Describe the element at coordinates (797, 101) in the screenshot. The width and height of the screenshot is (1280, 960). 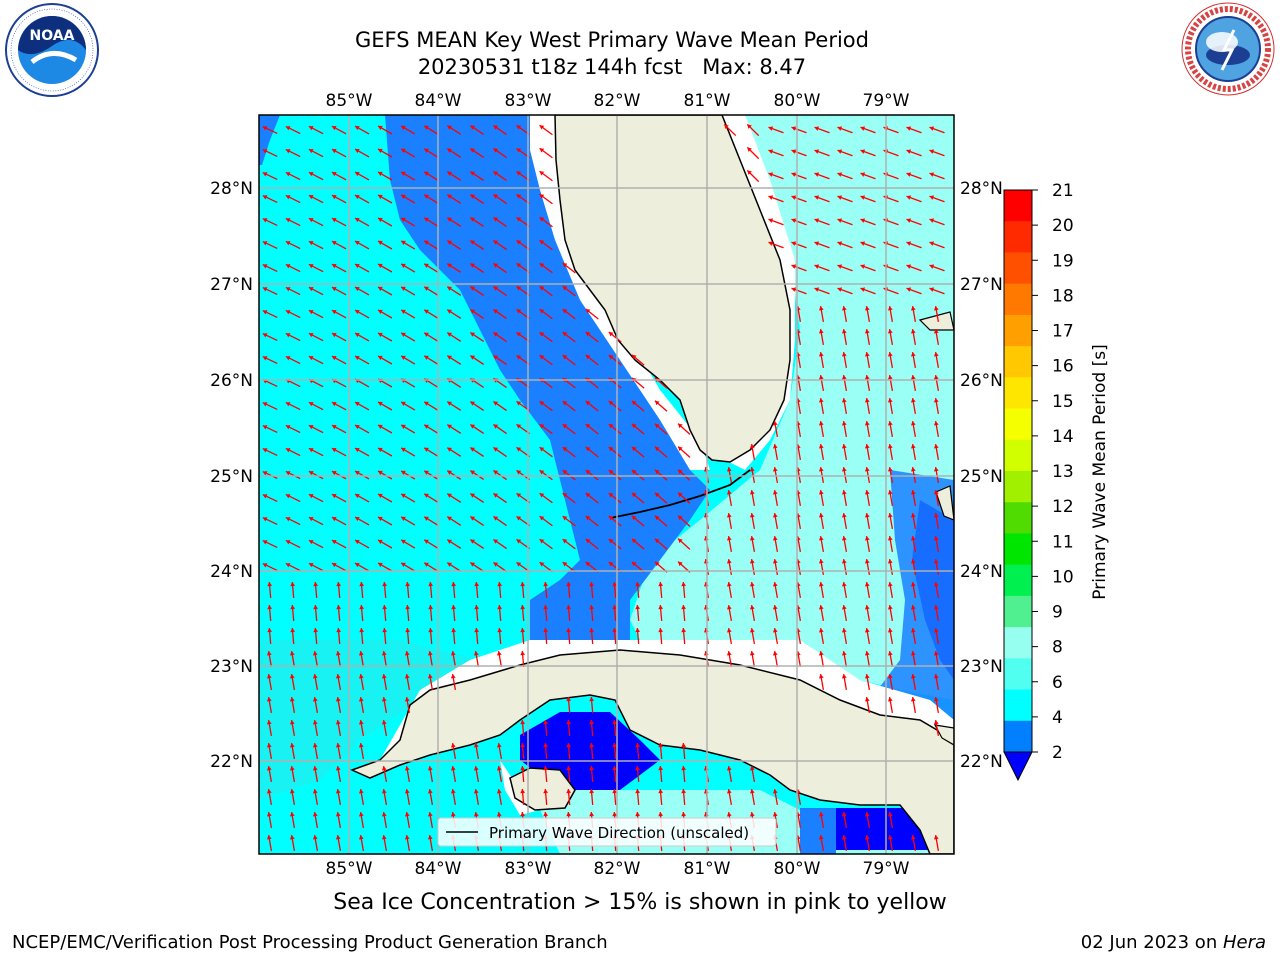
I see `lon-label-top: 80°W` at that location.